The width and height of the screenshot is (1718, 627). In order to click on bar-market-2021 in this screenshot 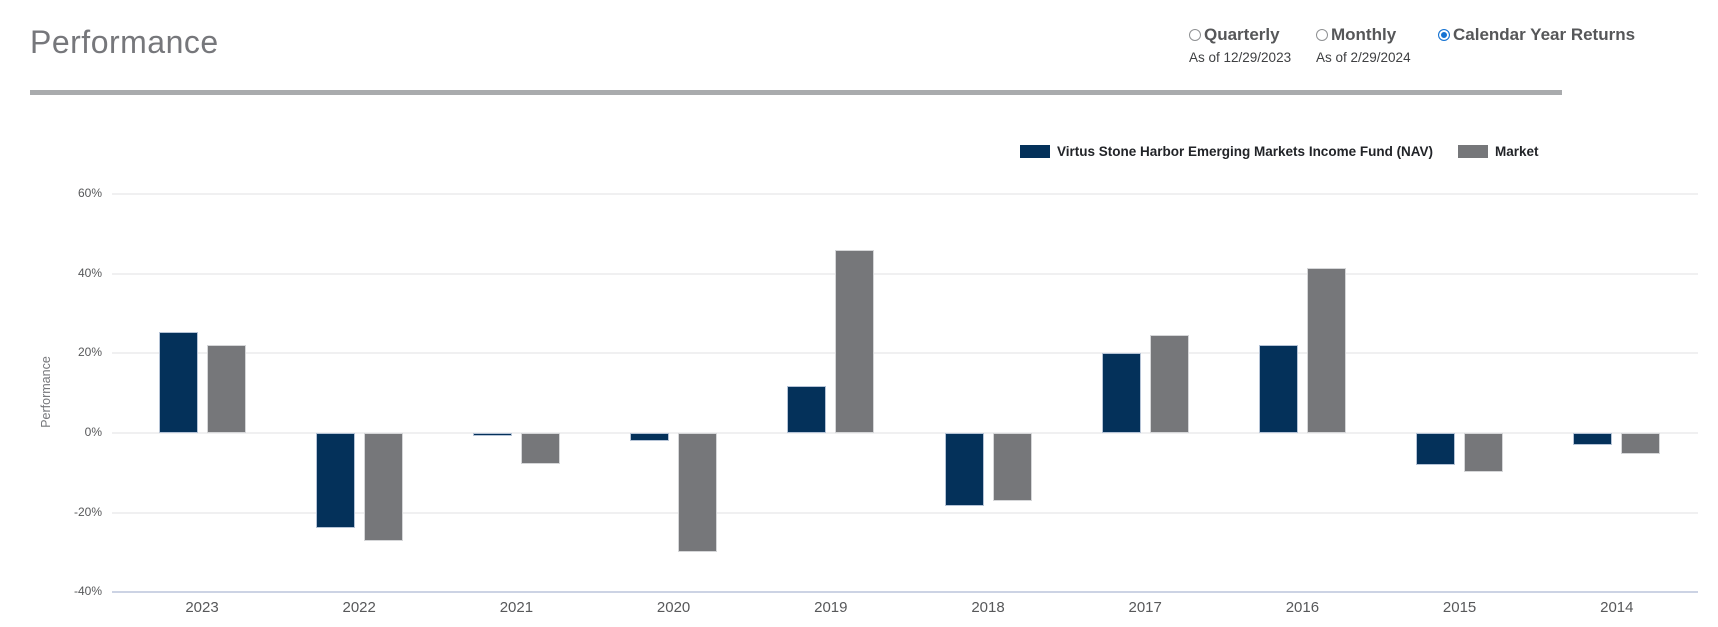, I will do `click(540, 449)`.